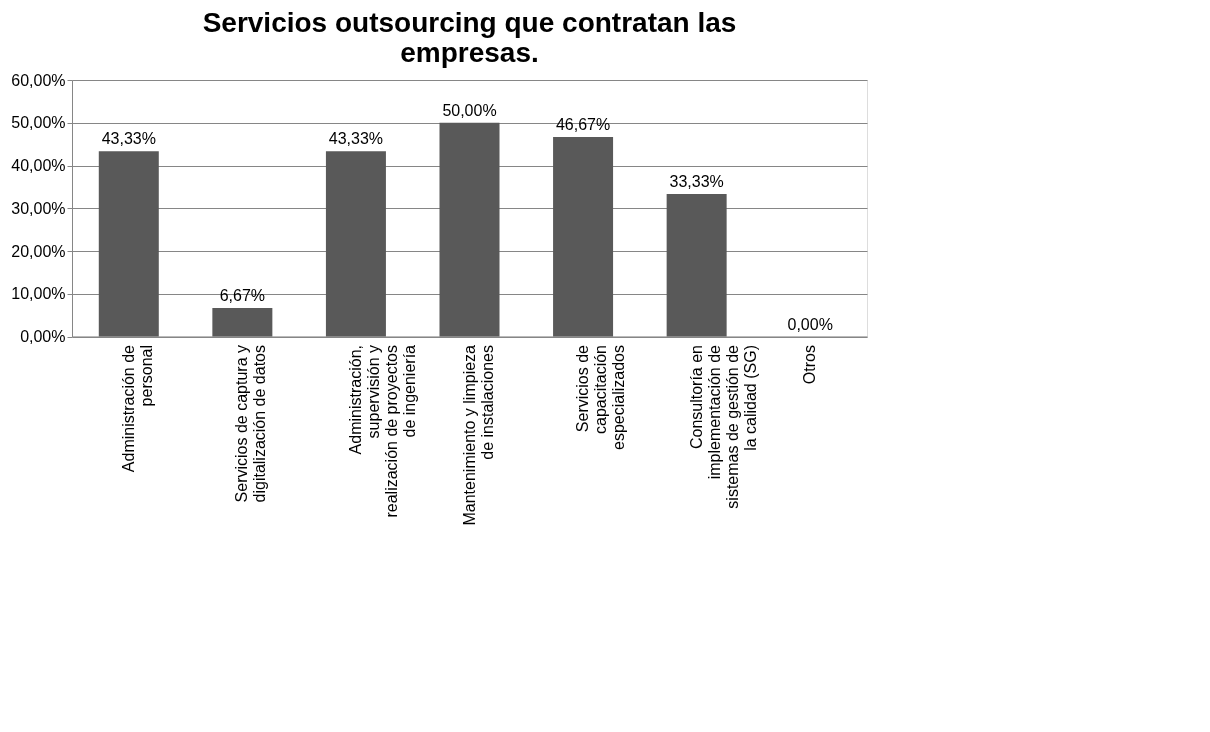  Describe the element at coordinates (810, 365) in the screenshot. I see `x-tick-label: Otros` at that location.